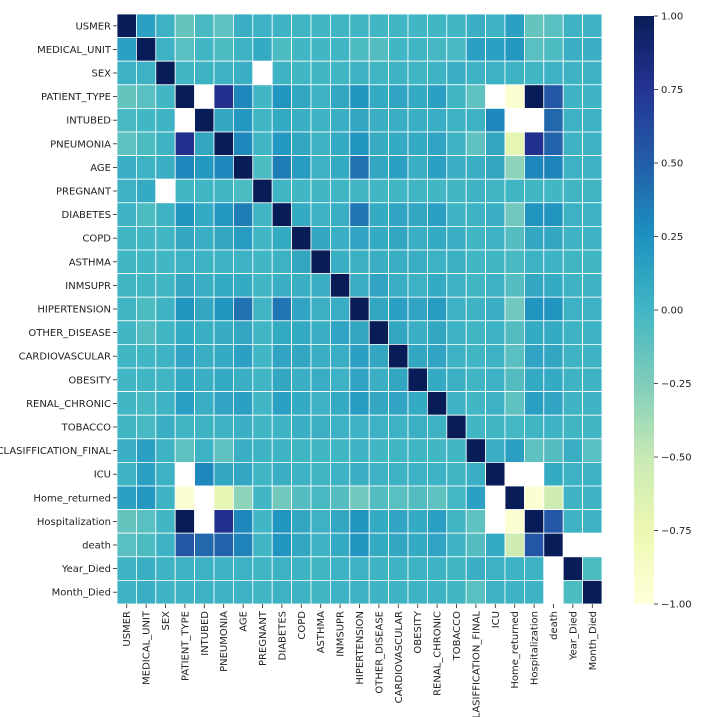  What do you see at coordinates (360, 648) in the screenshot?
I see `x-tick-label: HIPERTENSION` at bounding box center [360, 648].